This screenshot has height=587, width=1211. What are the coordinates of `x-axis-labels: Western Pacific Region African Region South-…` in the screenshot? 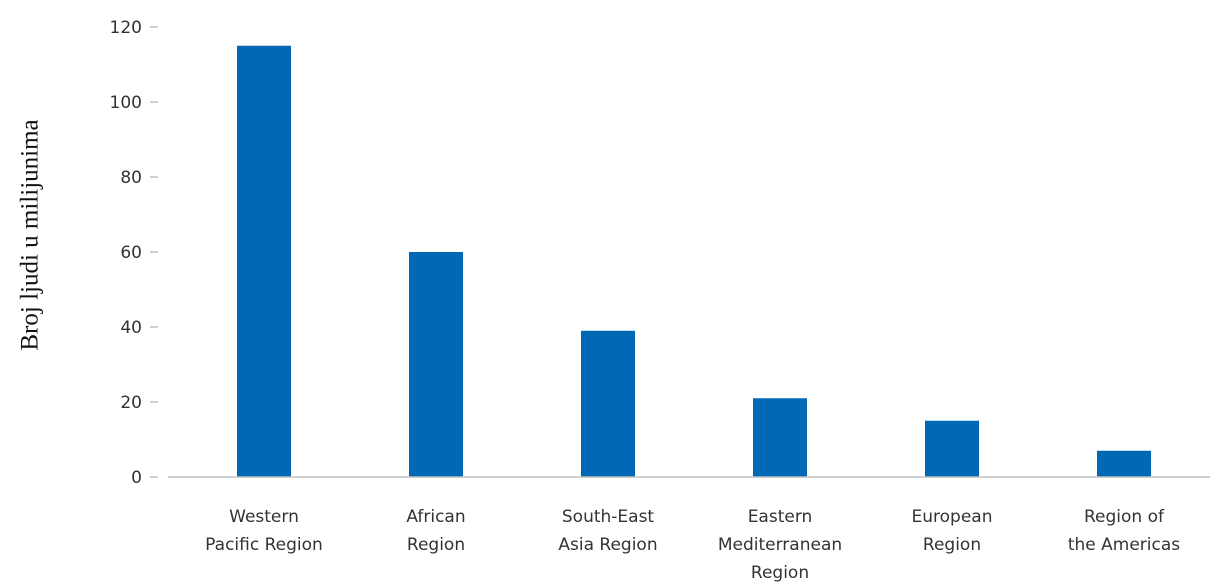 It's located at (692, 545).